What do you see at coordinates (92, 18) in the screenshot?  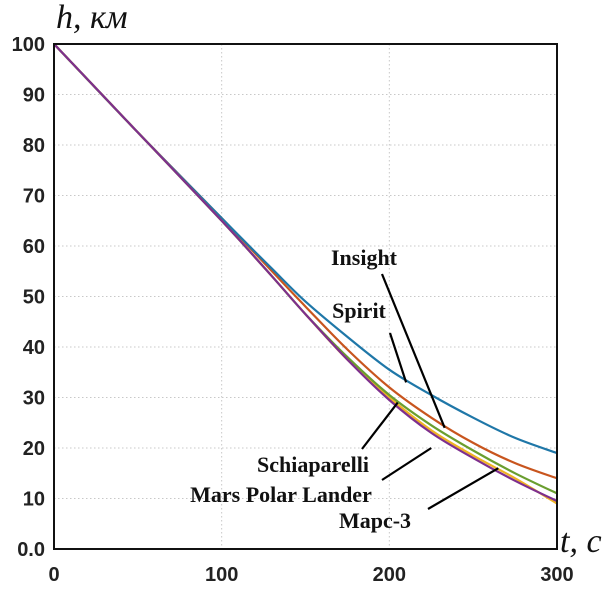 I see `y-axis-label: h, км` at bounding box center [92, 18].